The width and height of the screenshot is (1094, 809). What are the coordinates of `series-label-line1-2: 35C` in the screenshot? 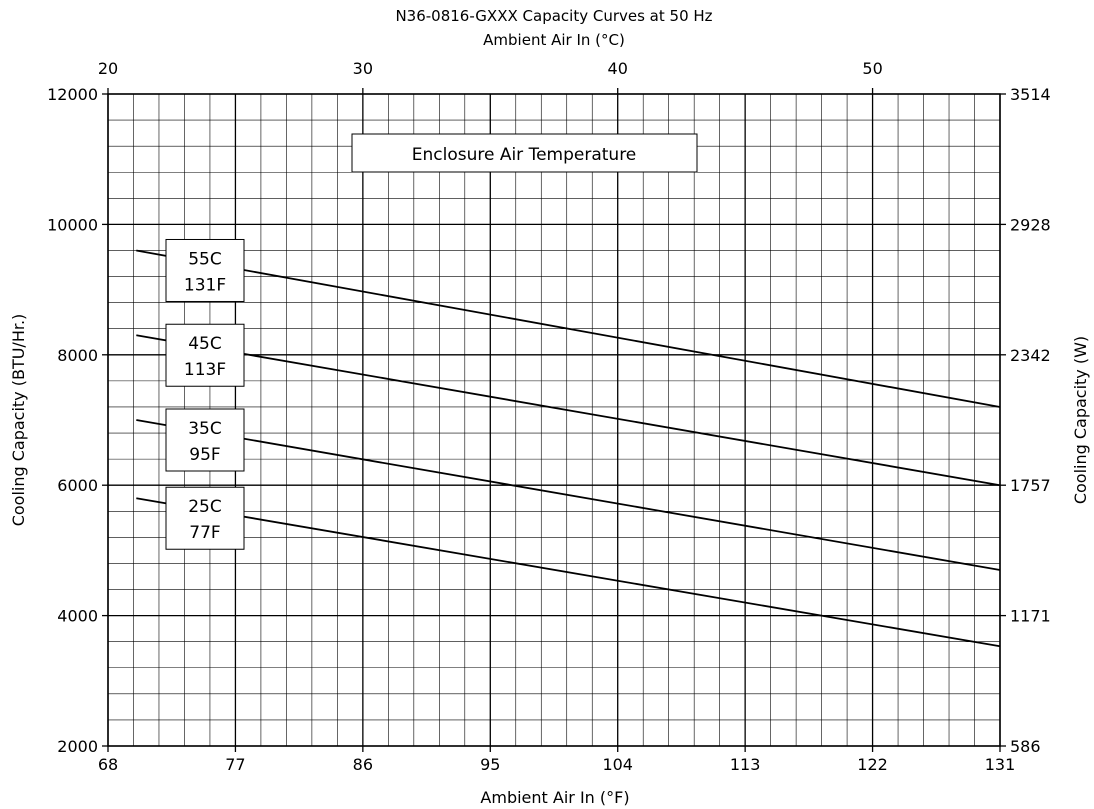 It's located at (205, 429).